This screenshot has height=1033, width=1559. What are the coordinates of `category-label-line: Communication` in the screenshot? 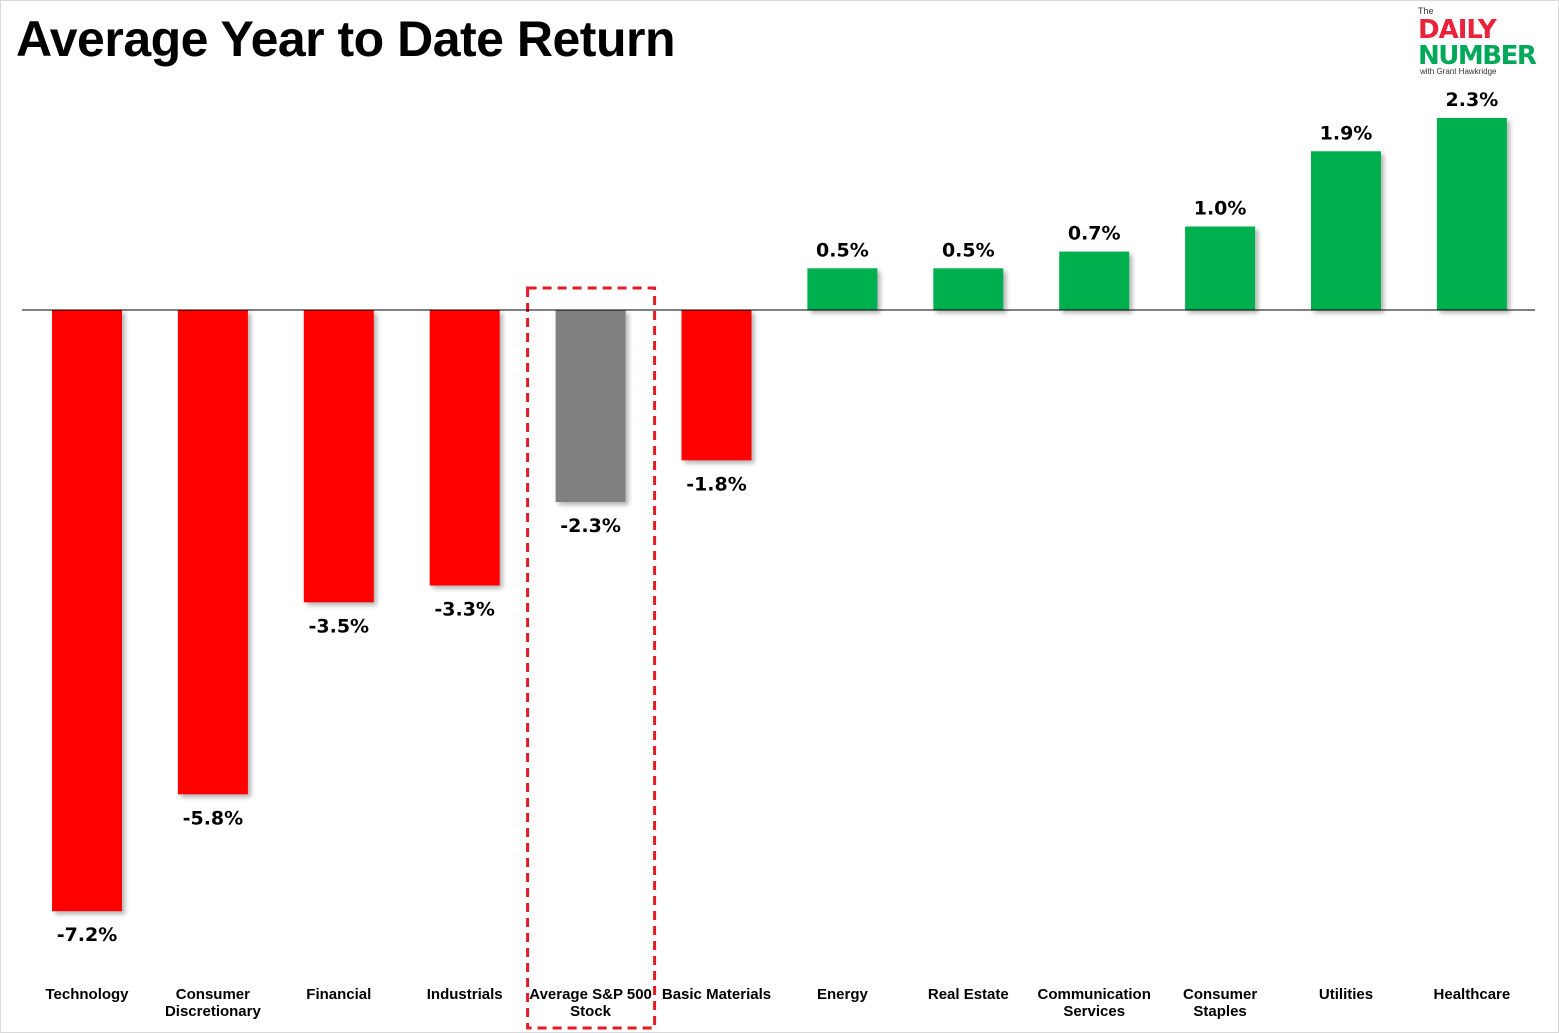 It's located at (1094, 994).